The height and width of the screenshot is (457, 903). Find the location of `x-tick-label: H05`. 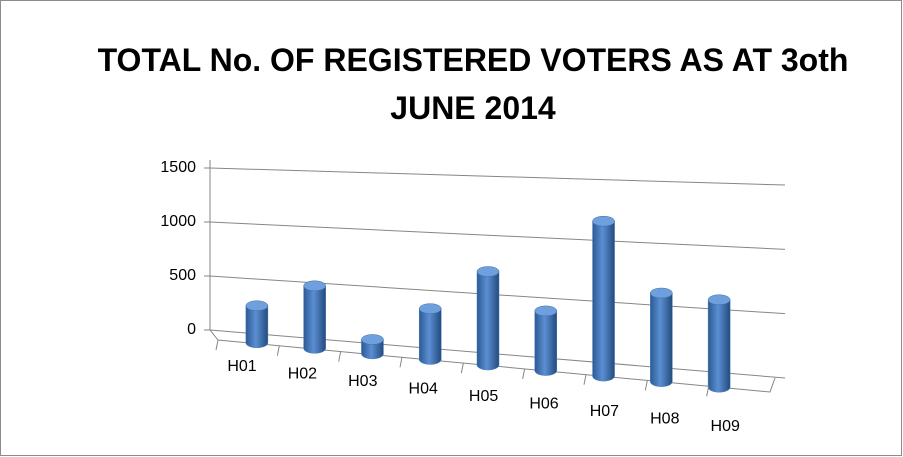

x-tick-label: H05 is located at coordinates (483, 396).